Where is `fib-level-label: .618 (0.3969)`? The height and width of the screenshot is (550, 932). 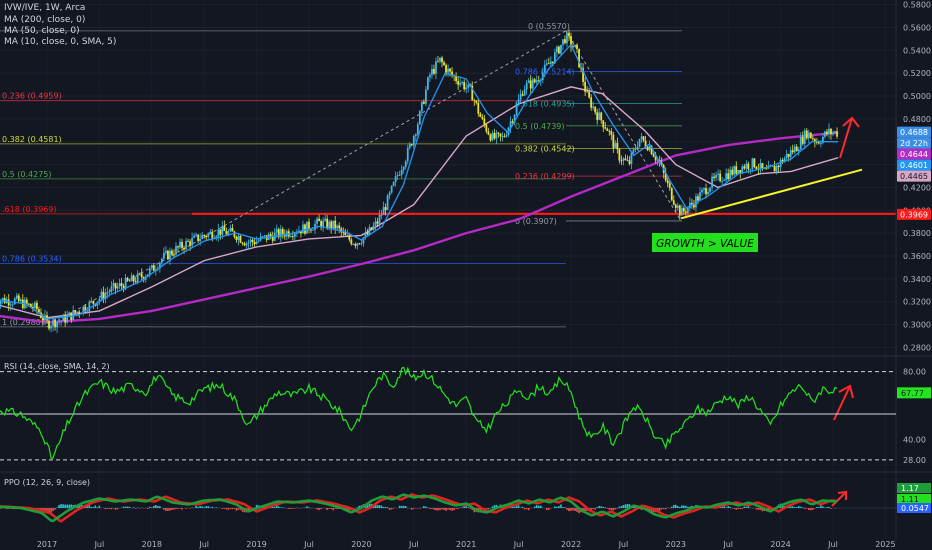
fib-level-label: .618 (0.3969) is located at coordinates (29, 209).